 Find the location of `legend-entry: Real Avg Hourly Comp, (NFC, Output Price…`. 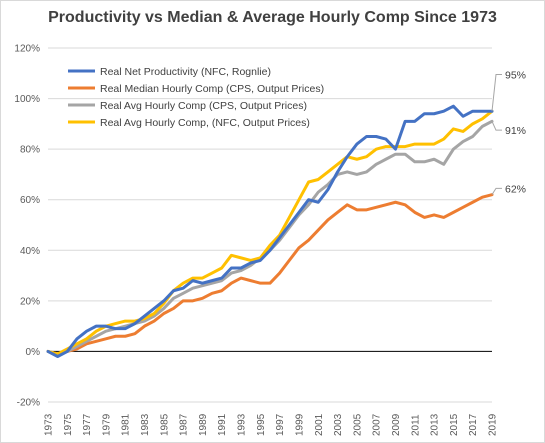

legend-entry: Real Avg Hourly Comp, (NFC, Output Price… is located at coordinates (205, 123).